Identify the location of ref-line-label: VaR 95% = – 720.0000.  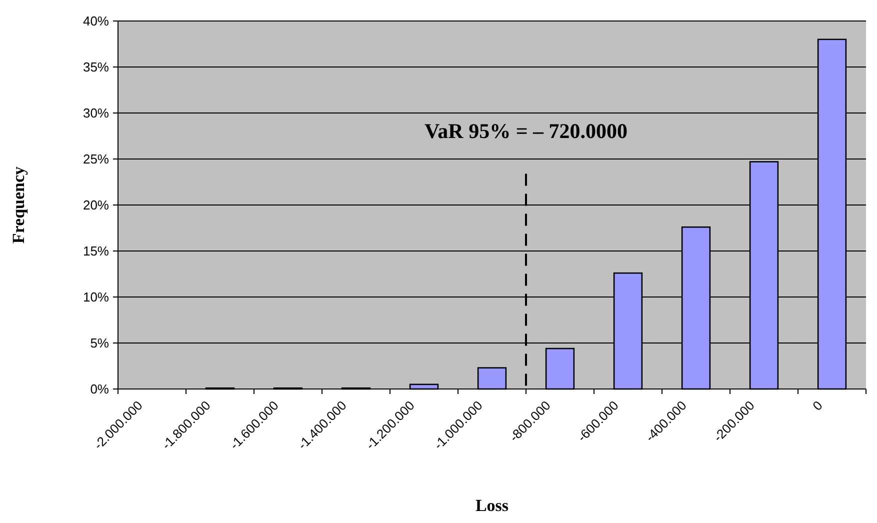
(526, 130).